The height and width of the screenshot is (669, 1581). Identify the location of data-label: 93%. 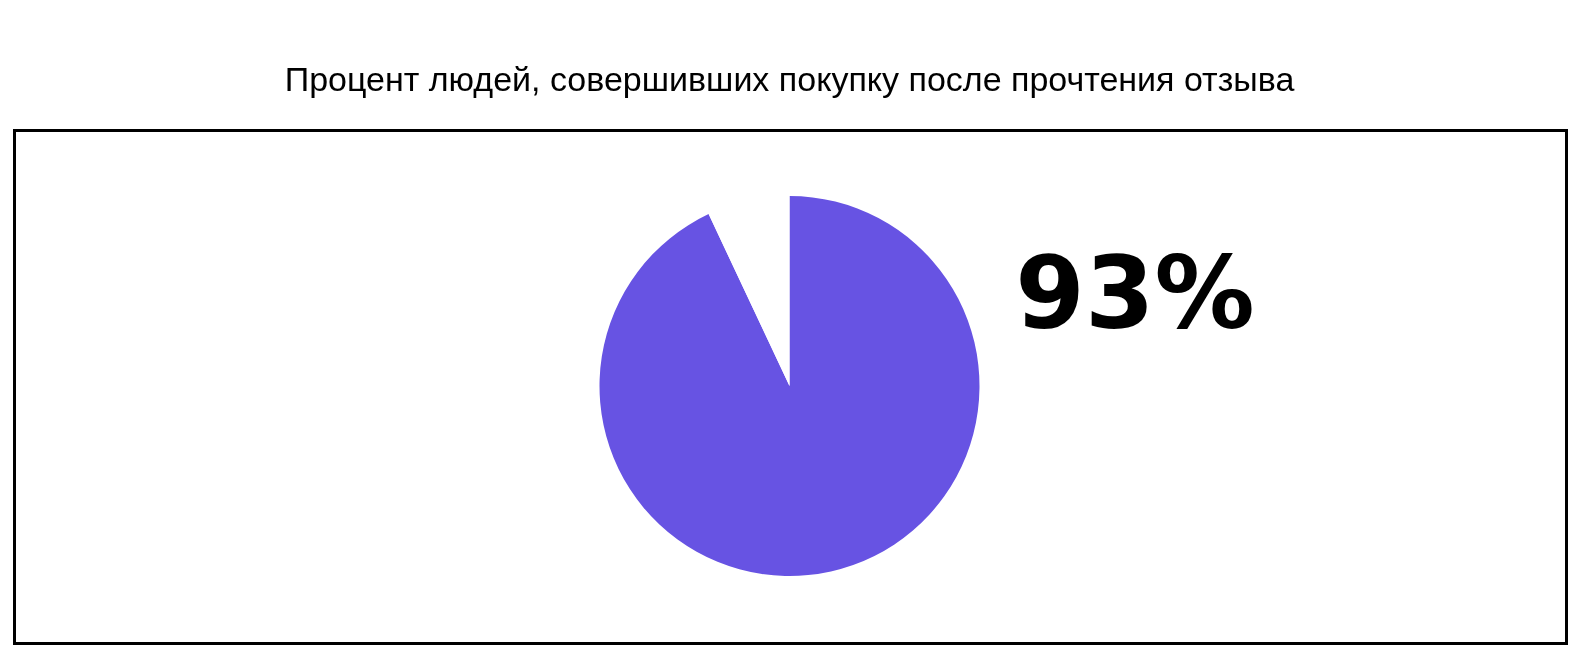
(1135, 293).